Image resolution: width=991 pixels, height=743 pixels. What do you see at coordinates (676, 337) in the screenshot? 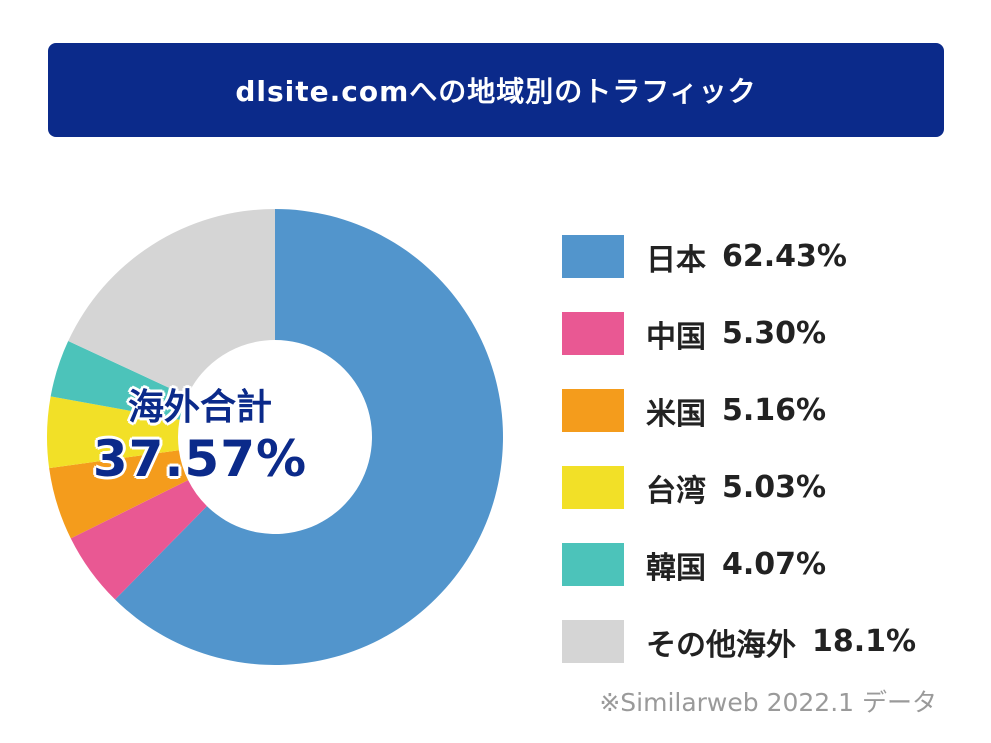
I see `legend-label: 中国` at bounding box center [676, 337].